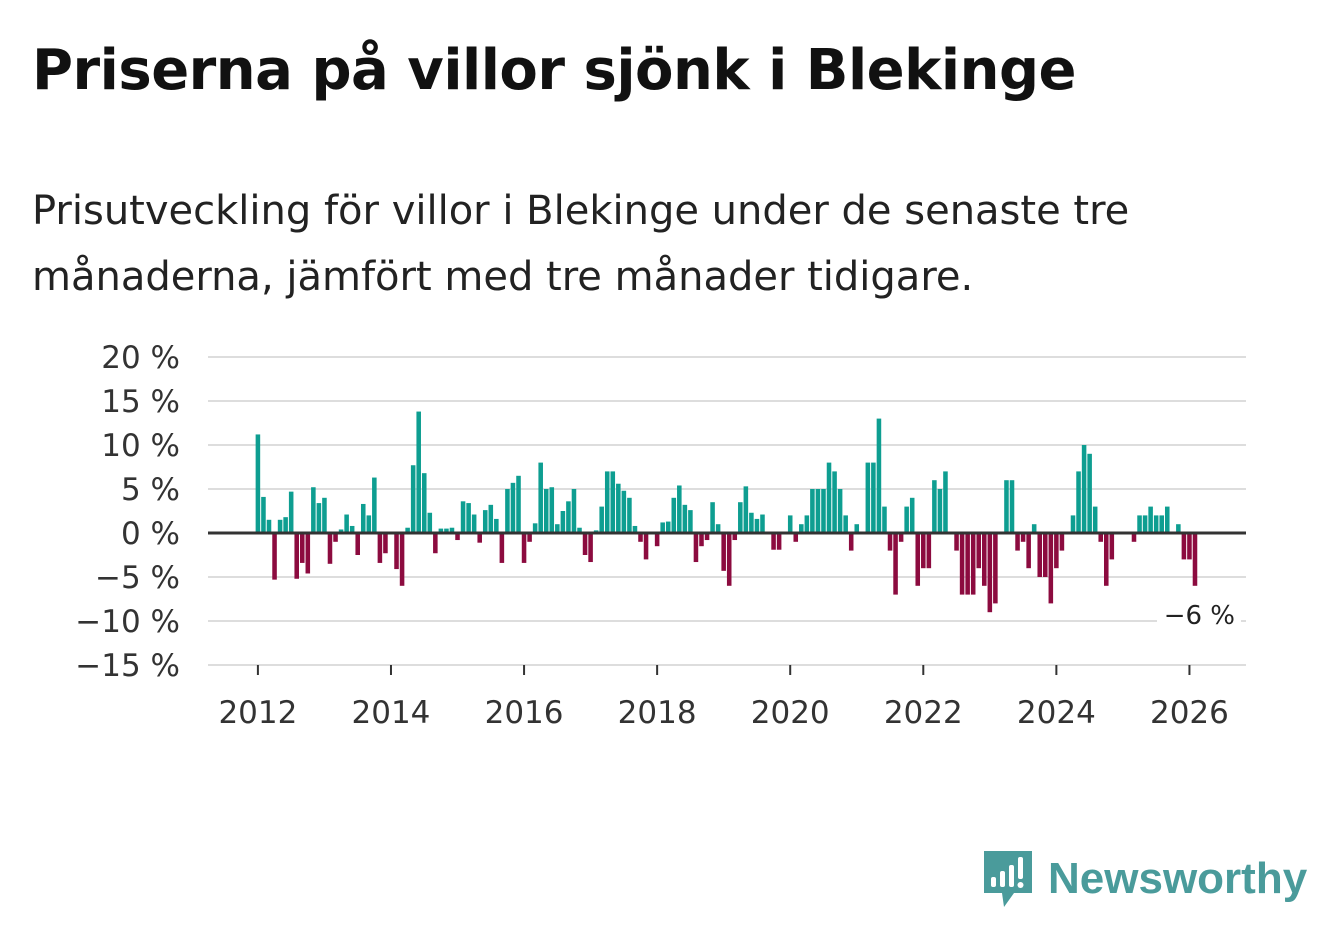 The image size is (1322, 939). What do you see at coordinates (1189, 713) in the screenshot?
I see `x-tick-label: 2026` at bounding box center [1189, 713].